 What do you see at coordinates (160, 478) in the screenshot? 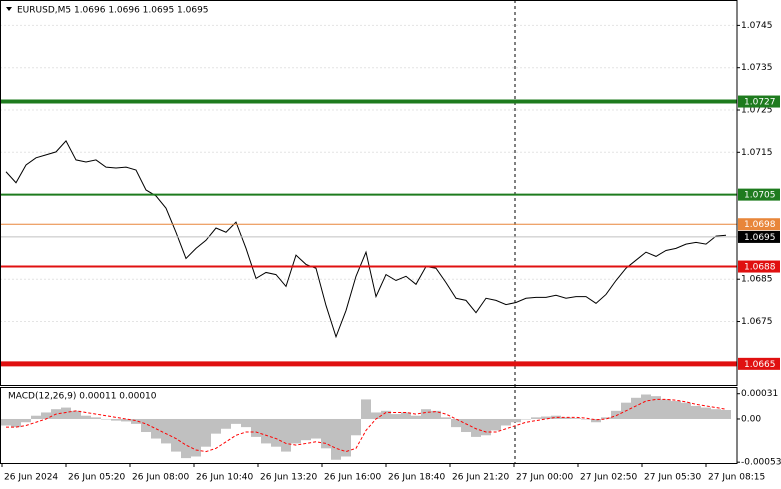
I see `x-tick-label: 26 Jun 08:00` at bounding box center [160, 478].